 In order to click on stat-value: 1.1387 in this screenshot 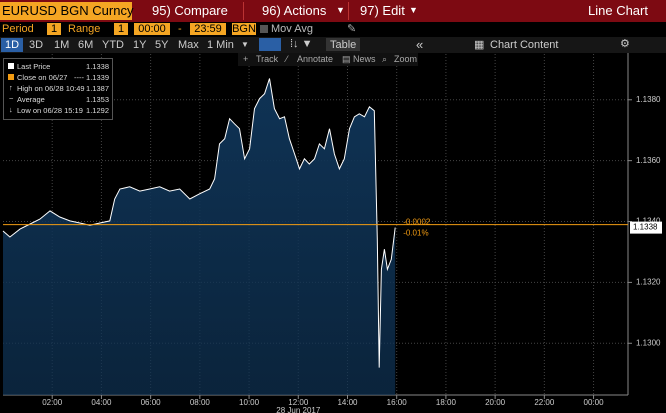, I will do `click(97, 88)`.